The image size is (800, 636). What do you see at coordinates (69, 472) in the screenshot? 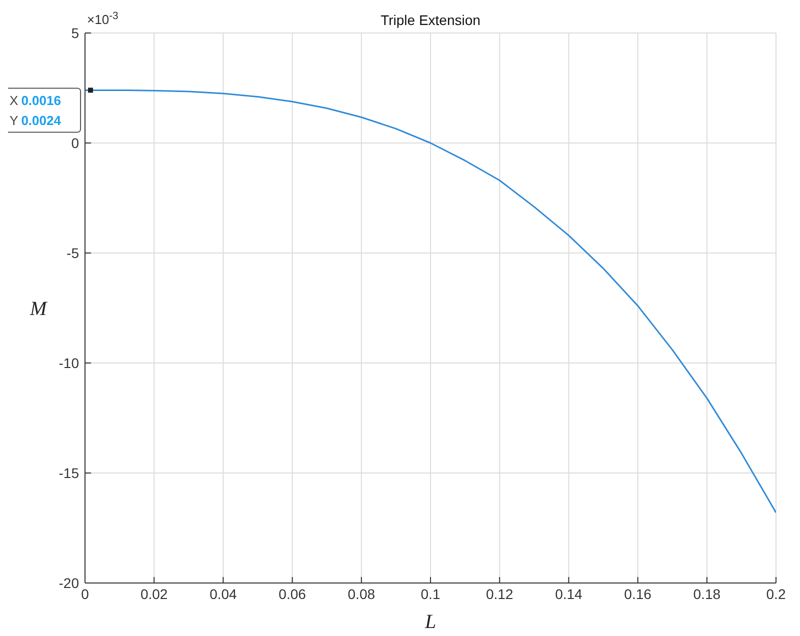
I see `y-tick-label: -15` at bounding box center [69, 472].